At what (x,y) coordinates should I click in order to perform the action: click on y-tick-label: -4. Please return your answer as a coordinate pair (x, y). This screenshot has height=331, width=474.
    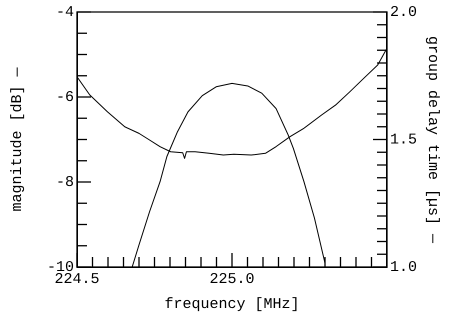
    Looking at the image, I should click on (65, 12).